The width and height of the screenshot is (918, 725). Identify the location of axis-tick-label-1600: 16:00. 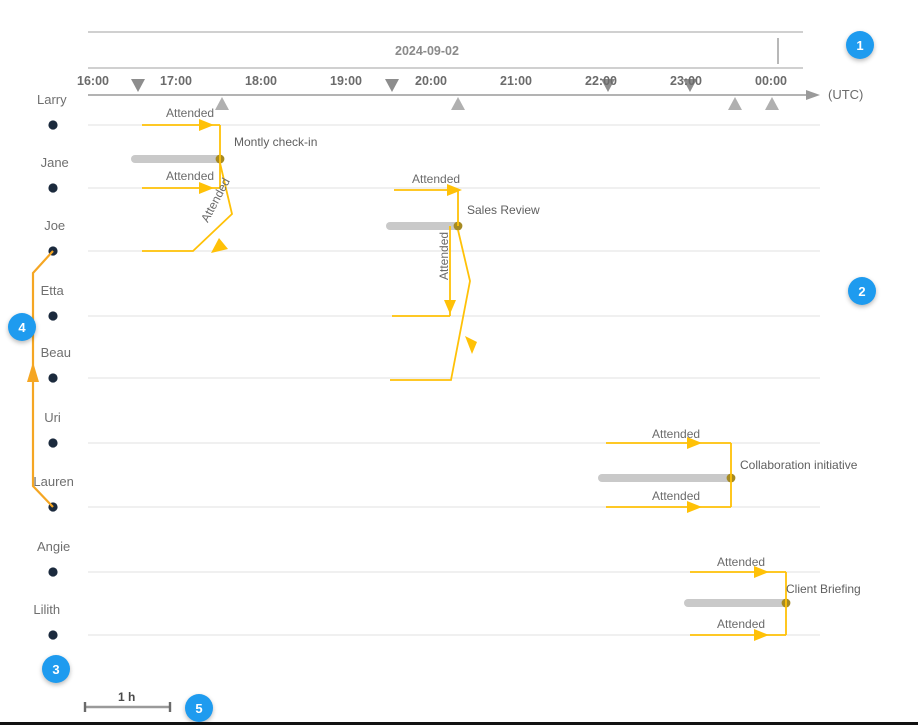
(93, 81).